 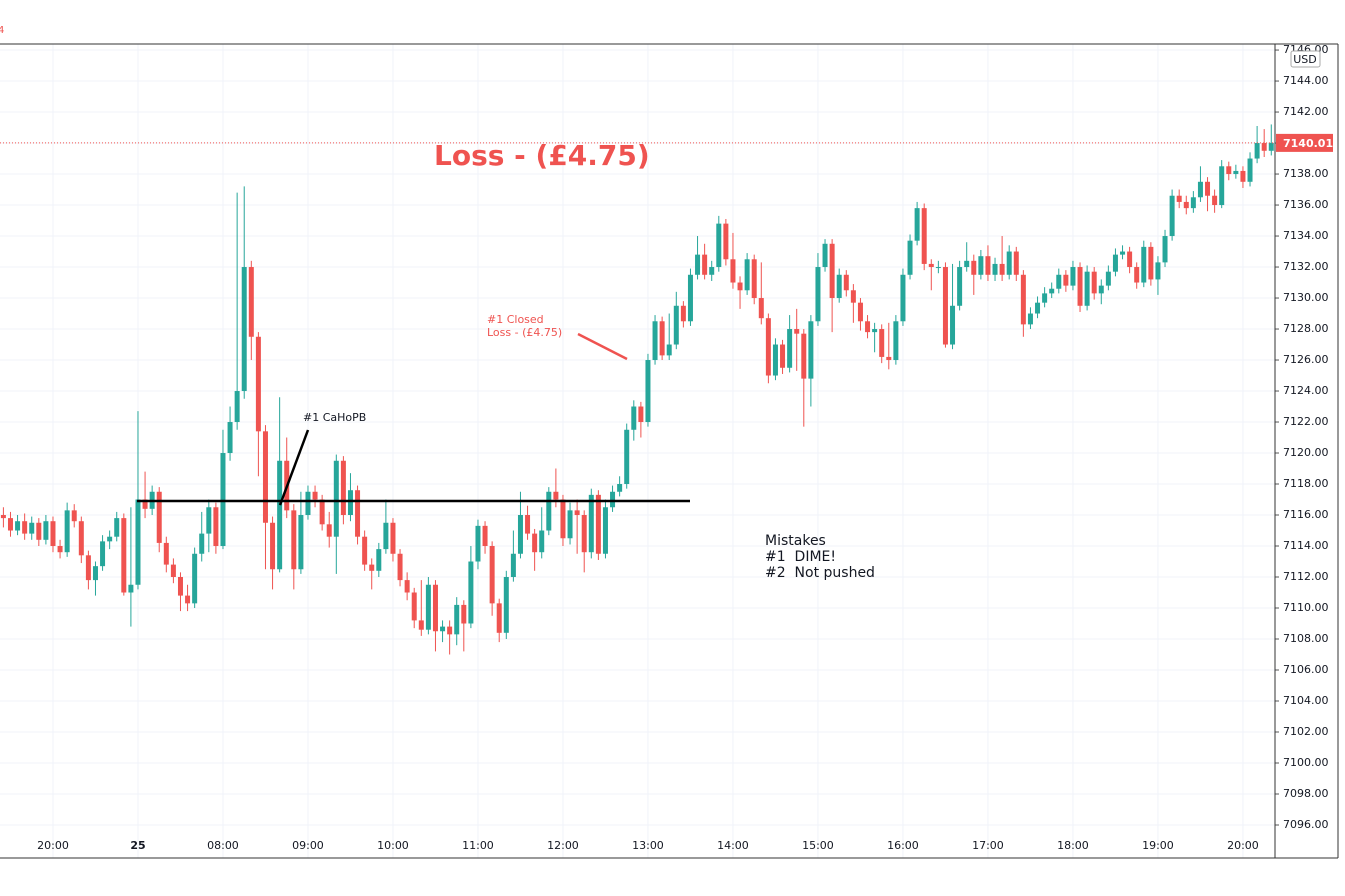 What do you see at coordinates (988, 845) in the screenshot?
I see `x-tick-label: 17:00` at bounding box center [988, 845].